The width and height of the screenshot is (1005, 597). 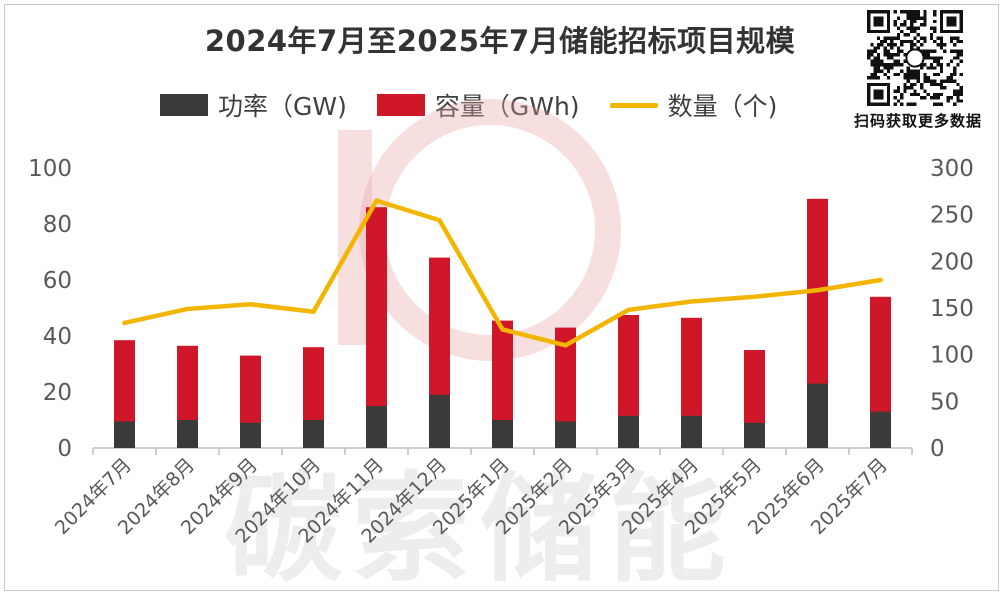 What do you see at coordinates (57, 225) in the screenshot?
I see `y-left-tick-label: 80` at bounding box center [57, 225].